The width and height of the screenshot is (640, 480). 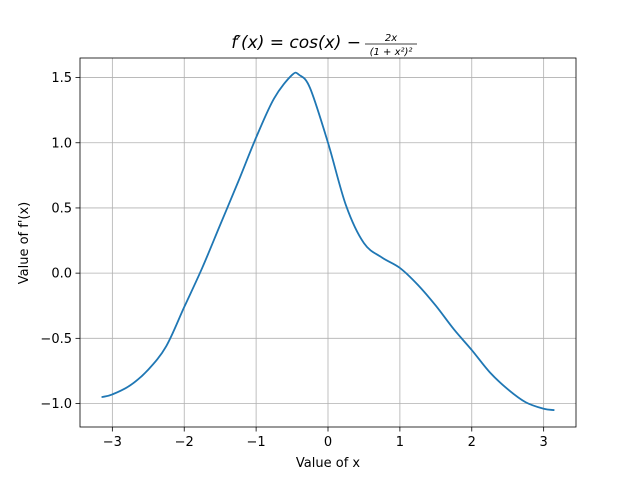 What do you see at coordinates (400, 442) in the screenshot?
I see `x-tick-label: 1` at bounding box center [400, 442].